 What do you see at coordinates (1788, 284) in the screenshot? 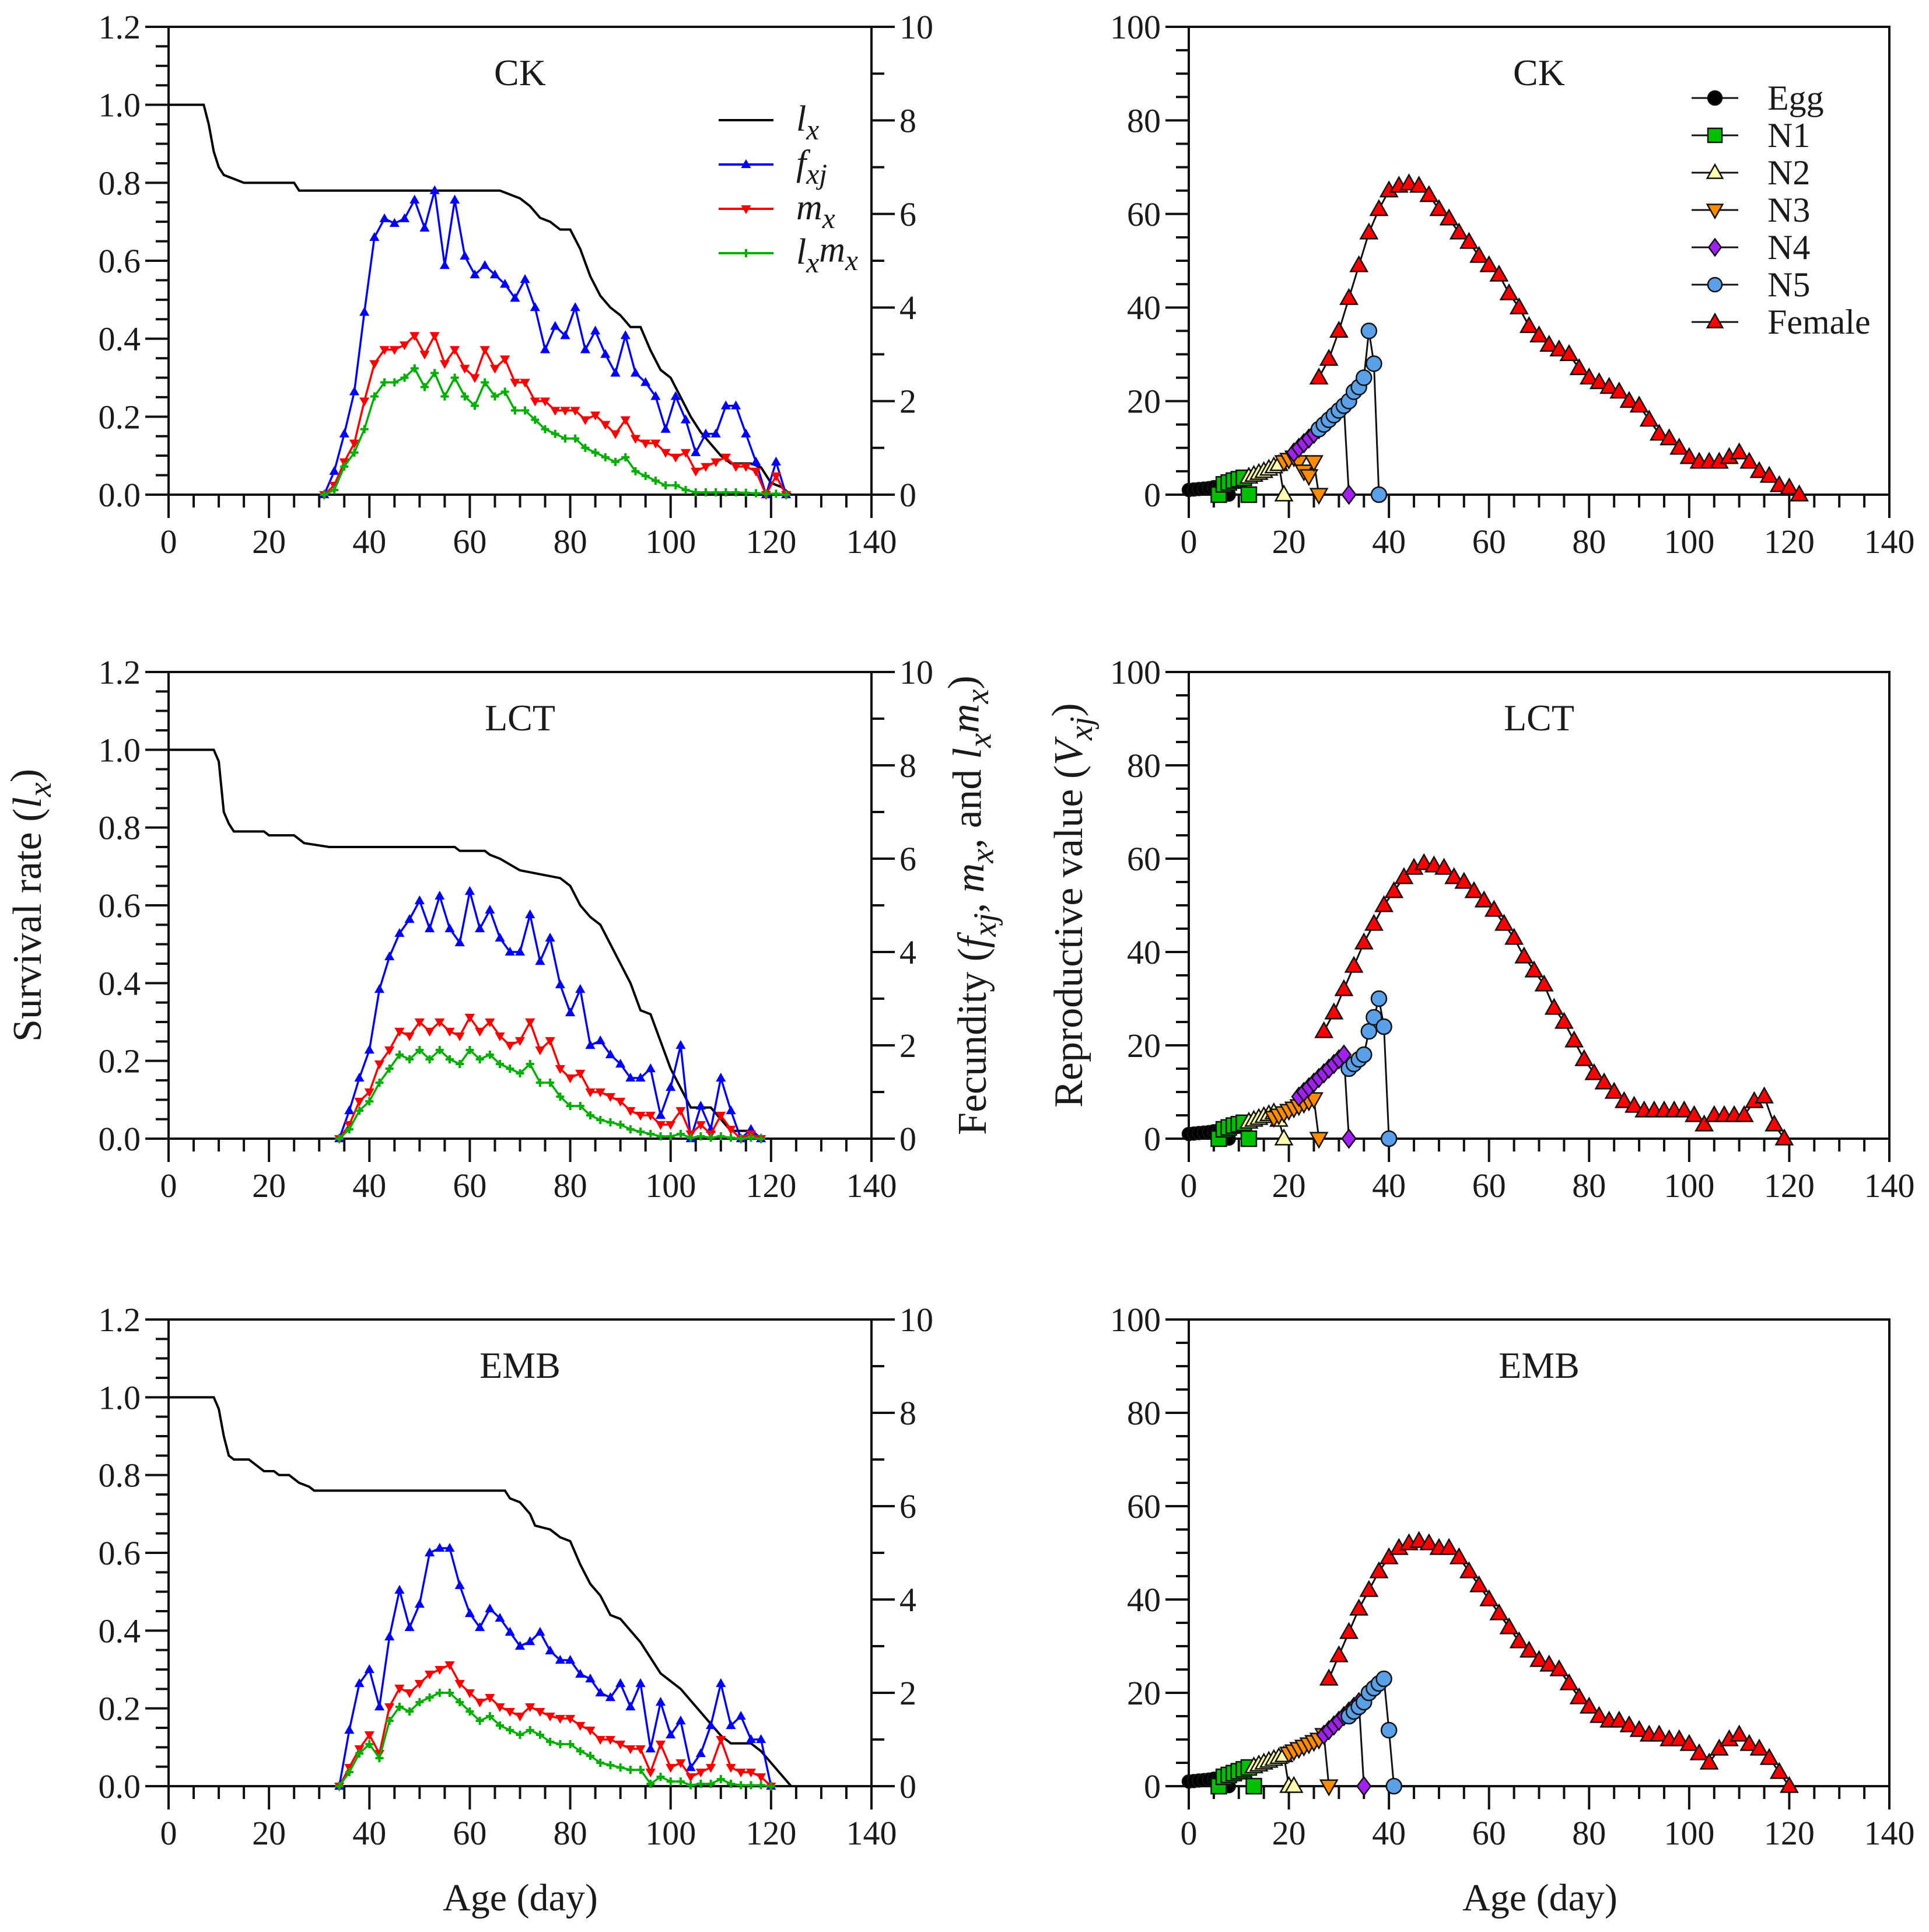
I see `legend-label-N5: N5` at bounding box center [1788, 284].